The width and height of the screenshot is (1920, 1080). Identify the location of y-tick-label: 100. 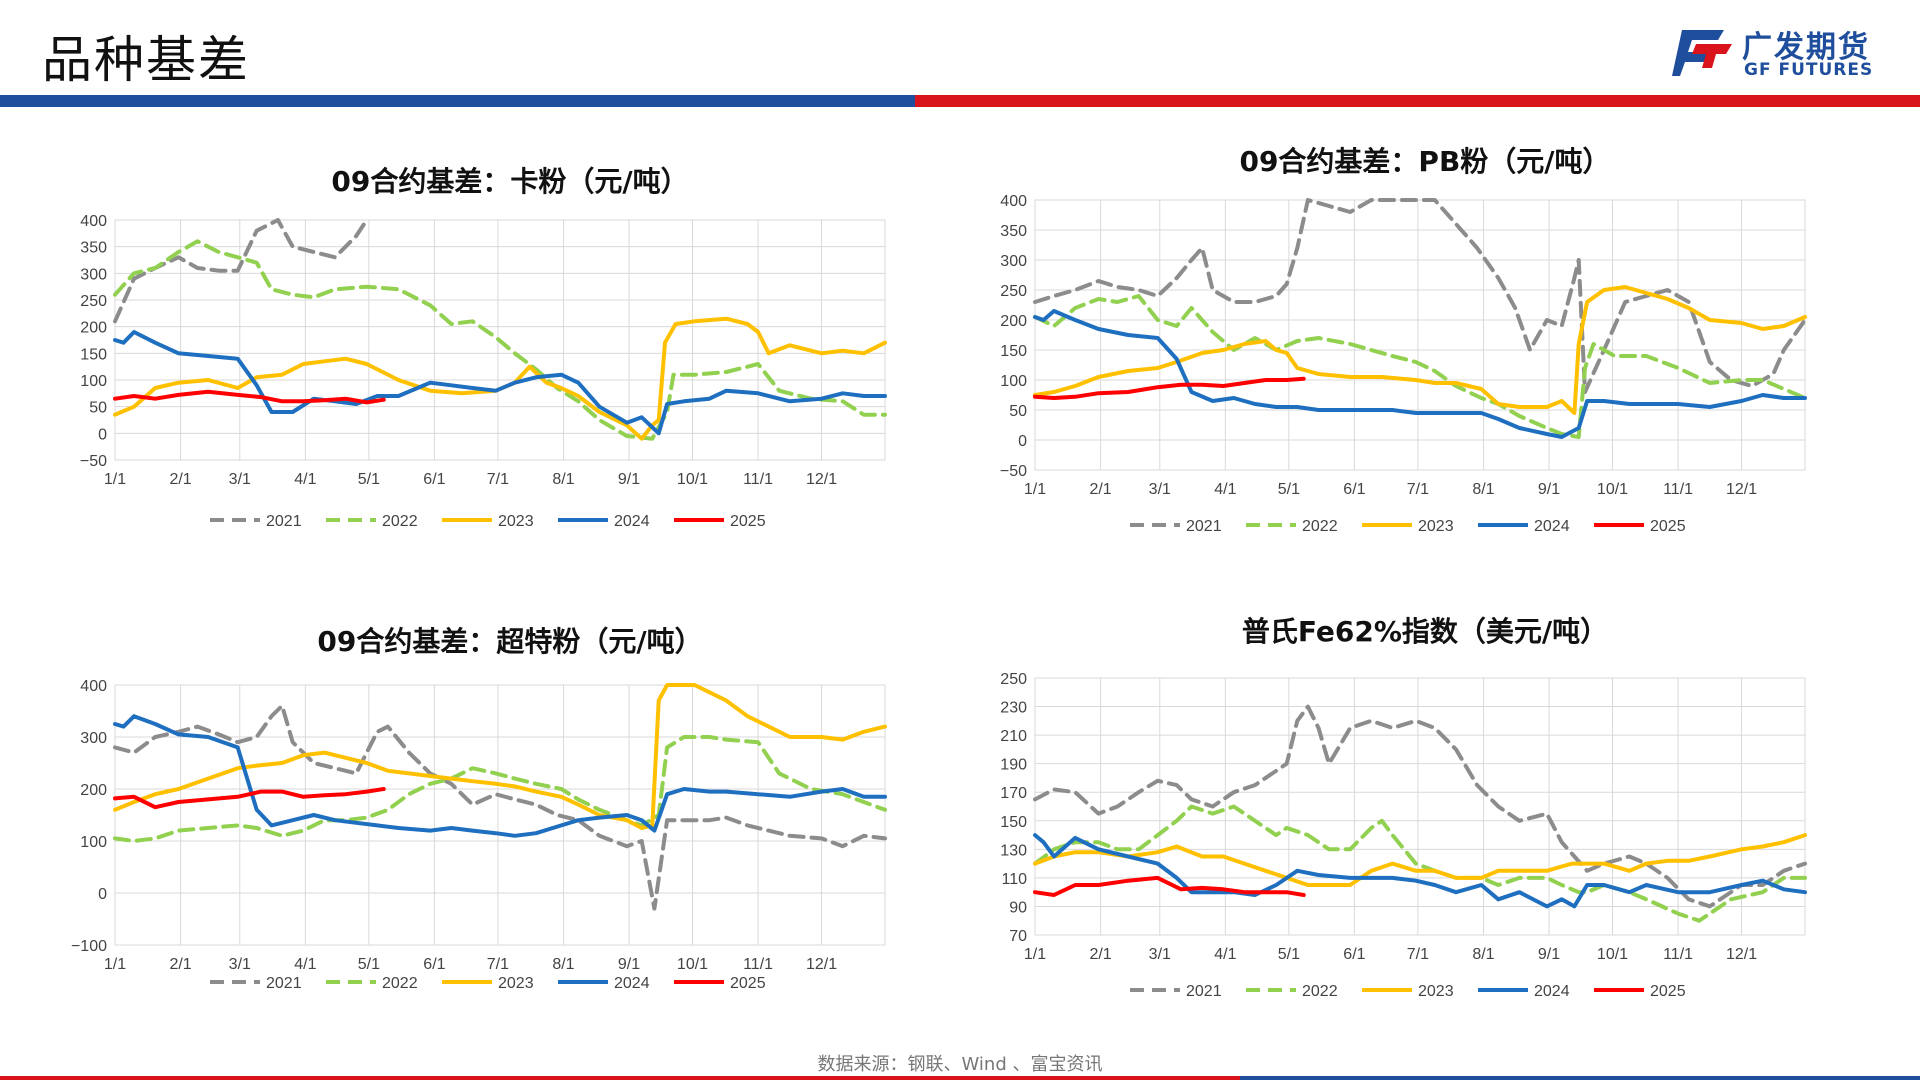
(93, 381).